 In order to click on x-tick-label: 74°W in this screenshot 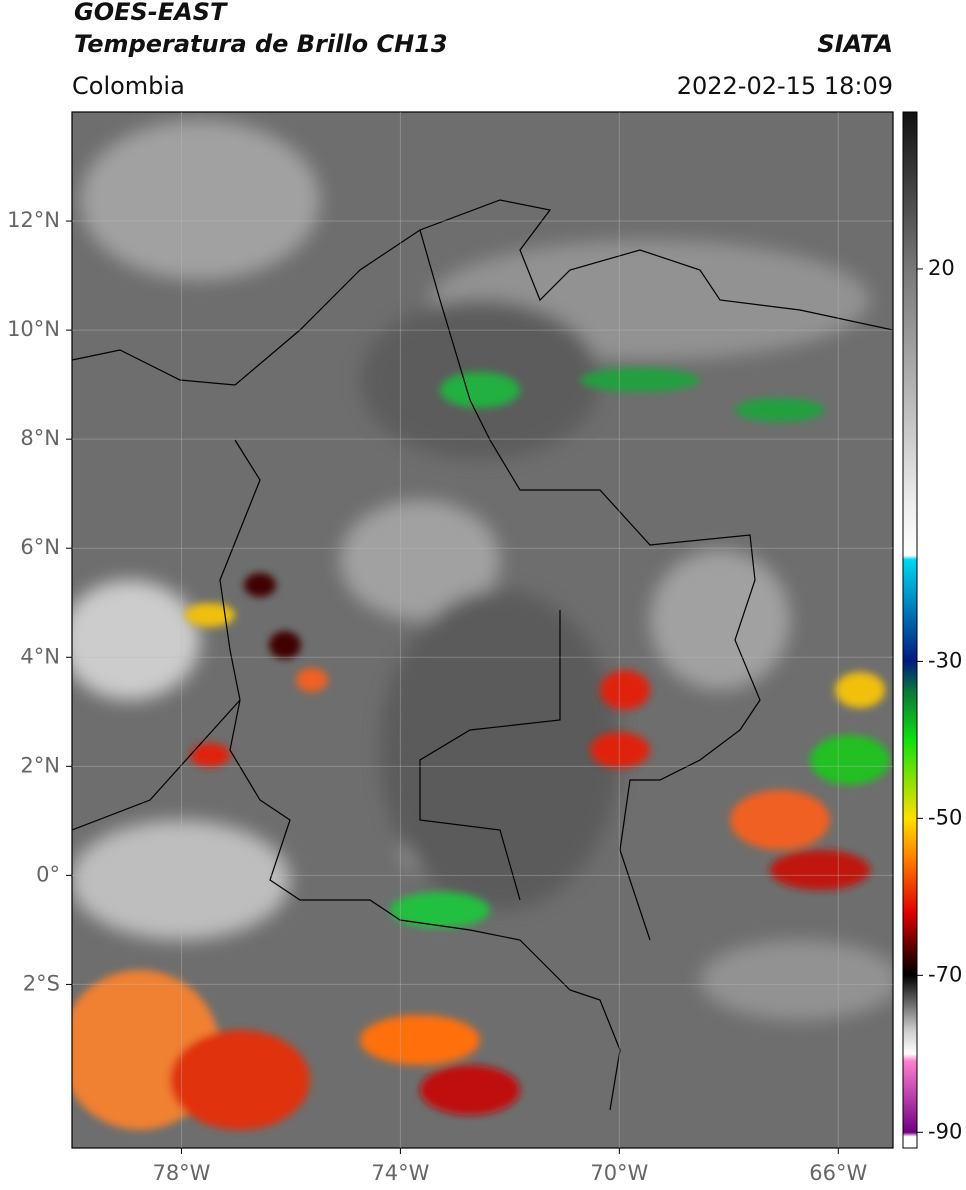, I will do `click(400, 1173)`.